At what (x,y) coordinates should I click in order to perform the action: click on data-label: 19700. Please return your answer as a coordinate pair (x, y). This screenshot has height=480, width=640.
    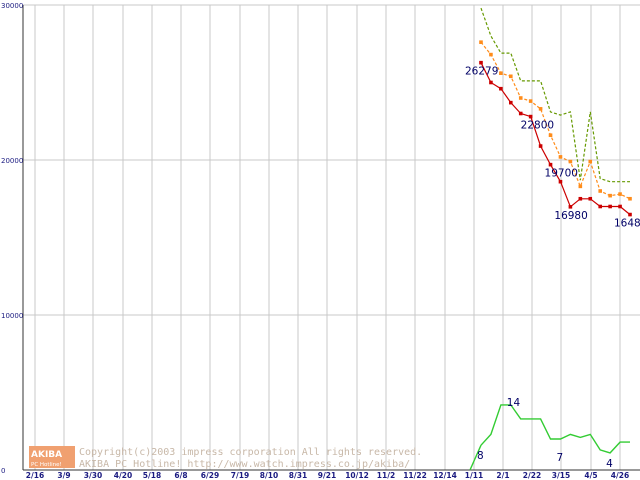
    Looking at the image, I should click on (561, 174).